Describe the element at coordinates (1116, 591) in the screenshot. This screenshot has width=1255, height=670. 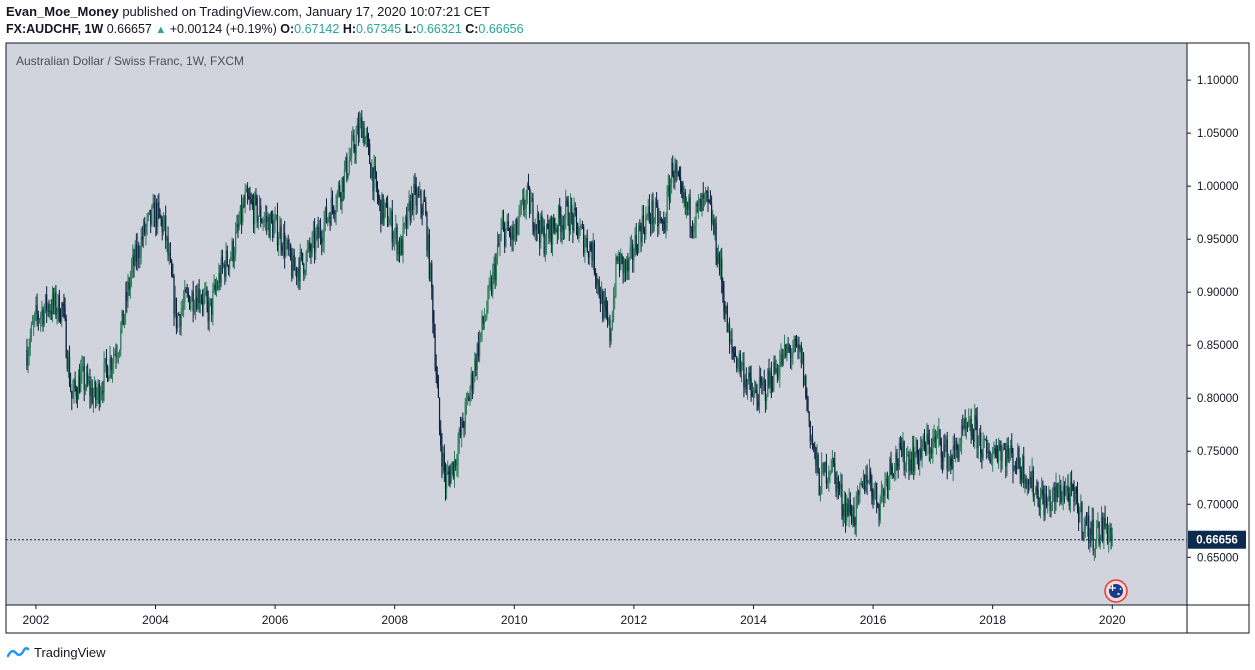
I see `australia-flag-icon` at that location.